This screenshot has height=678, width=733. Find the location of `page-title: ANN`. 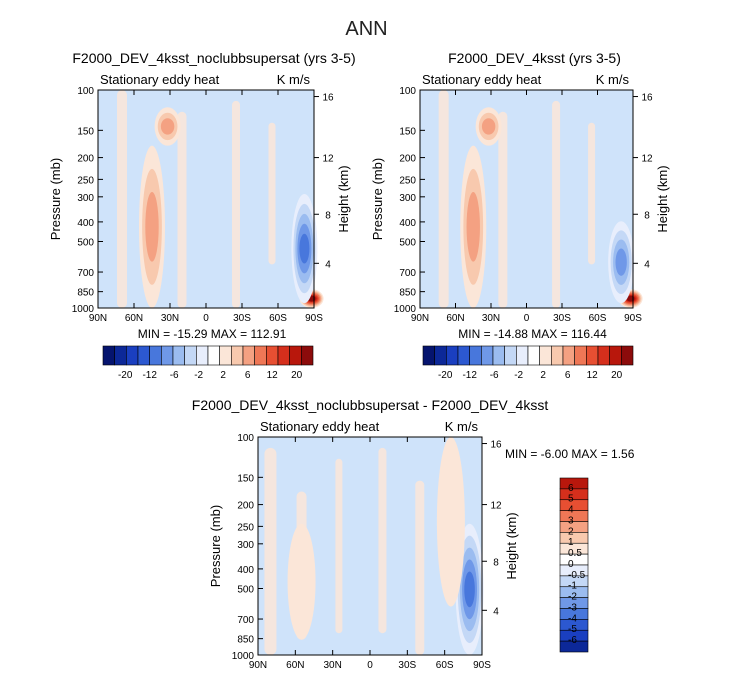

page-title: ANN is located at coordinates (366, 29).